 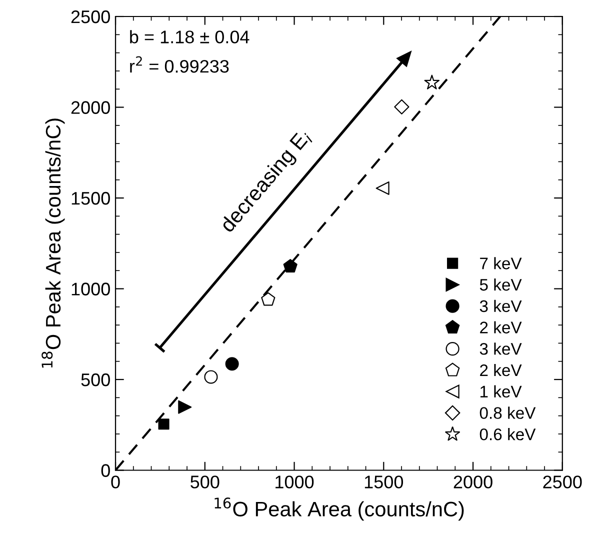 What do you see at coordinates (501, 284) in the screenshot?
I see `legend-label: 5 keV` at bounding box center [501, 284].